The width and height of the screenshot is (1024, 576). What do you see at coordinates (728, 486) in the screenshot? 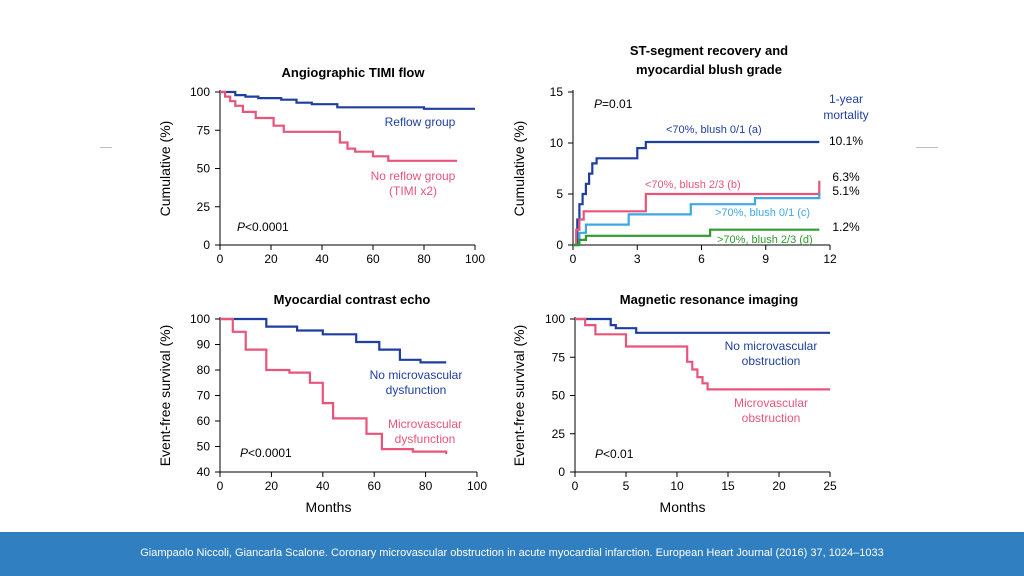
I see `x-tick-label: 15` at bounding box center [728, 486].